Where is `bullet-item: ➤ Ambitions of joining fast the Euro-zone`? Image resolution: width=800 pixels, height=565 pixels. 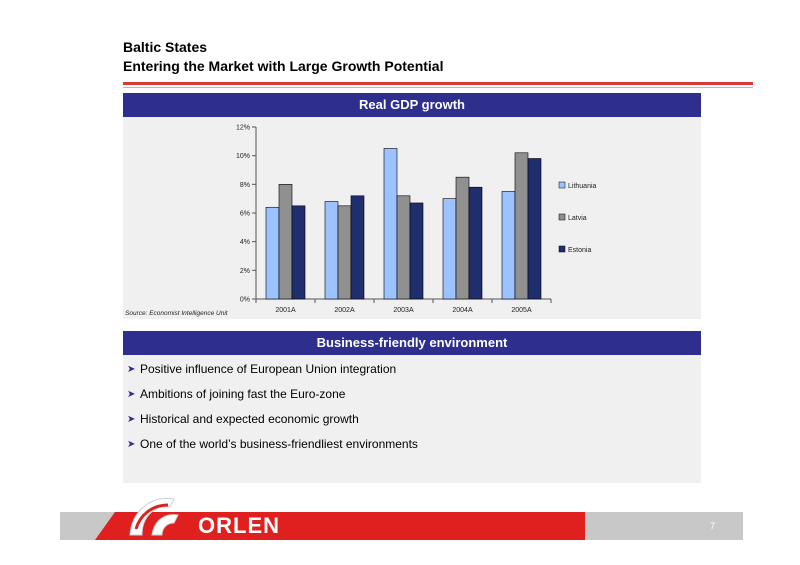
bullet-item: ➤ Ambitions of joining fast the Euro-zone is located at coordinates (414, 399).